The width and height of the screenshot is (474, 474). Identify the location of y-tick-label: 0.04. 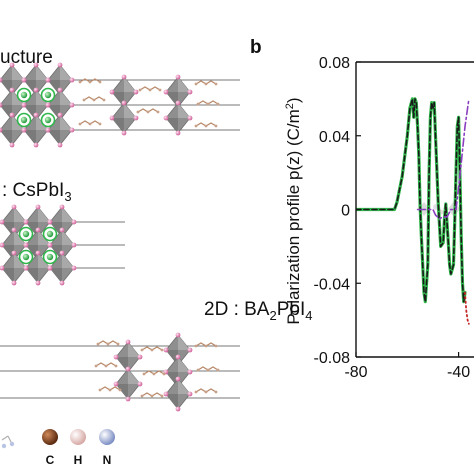
(334, 137).